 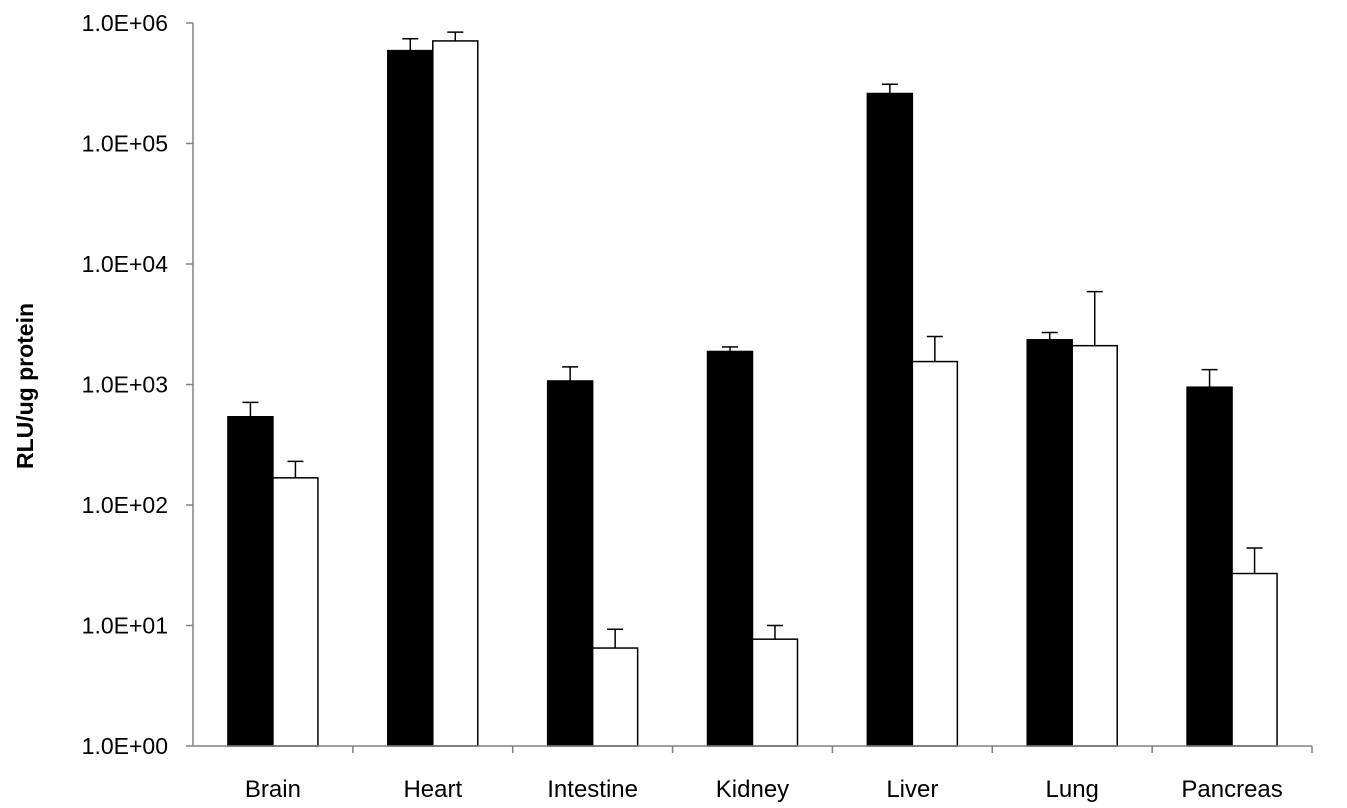 I want to click on category-label: Kidney, so click(x=752, y=789).